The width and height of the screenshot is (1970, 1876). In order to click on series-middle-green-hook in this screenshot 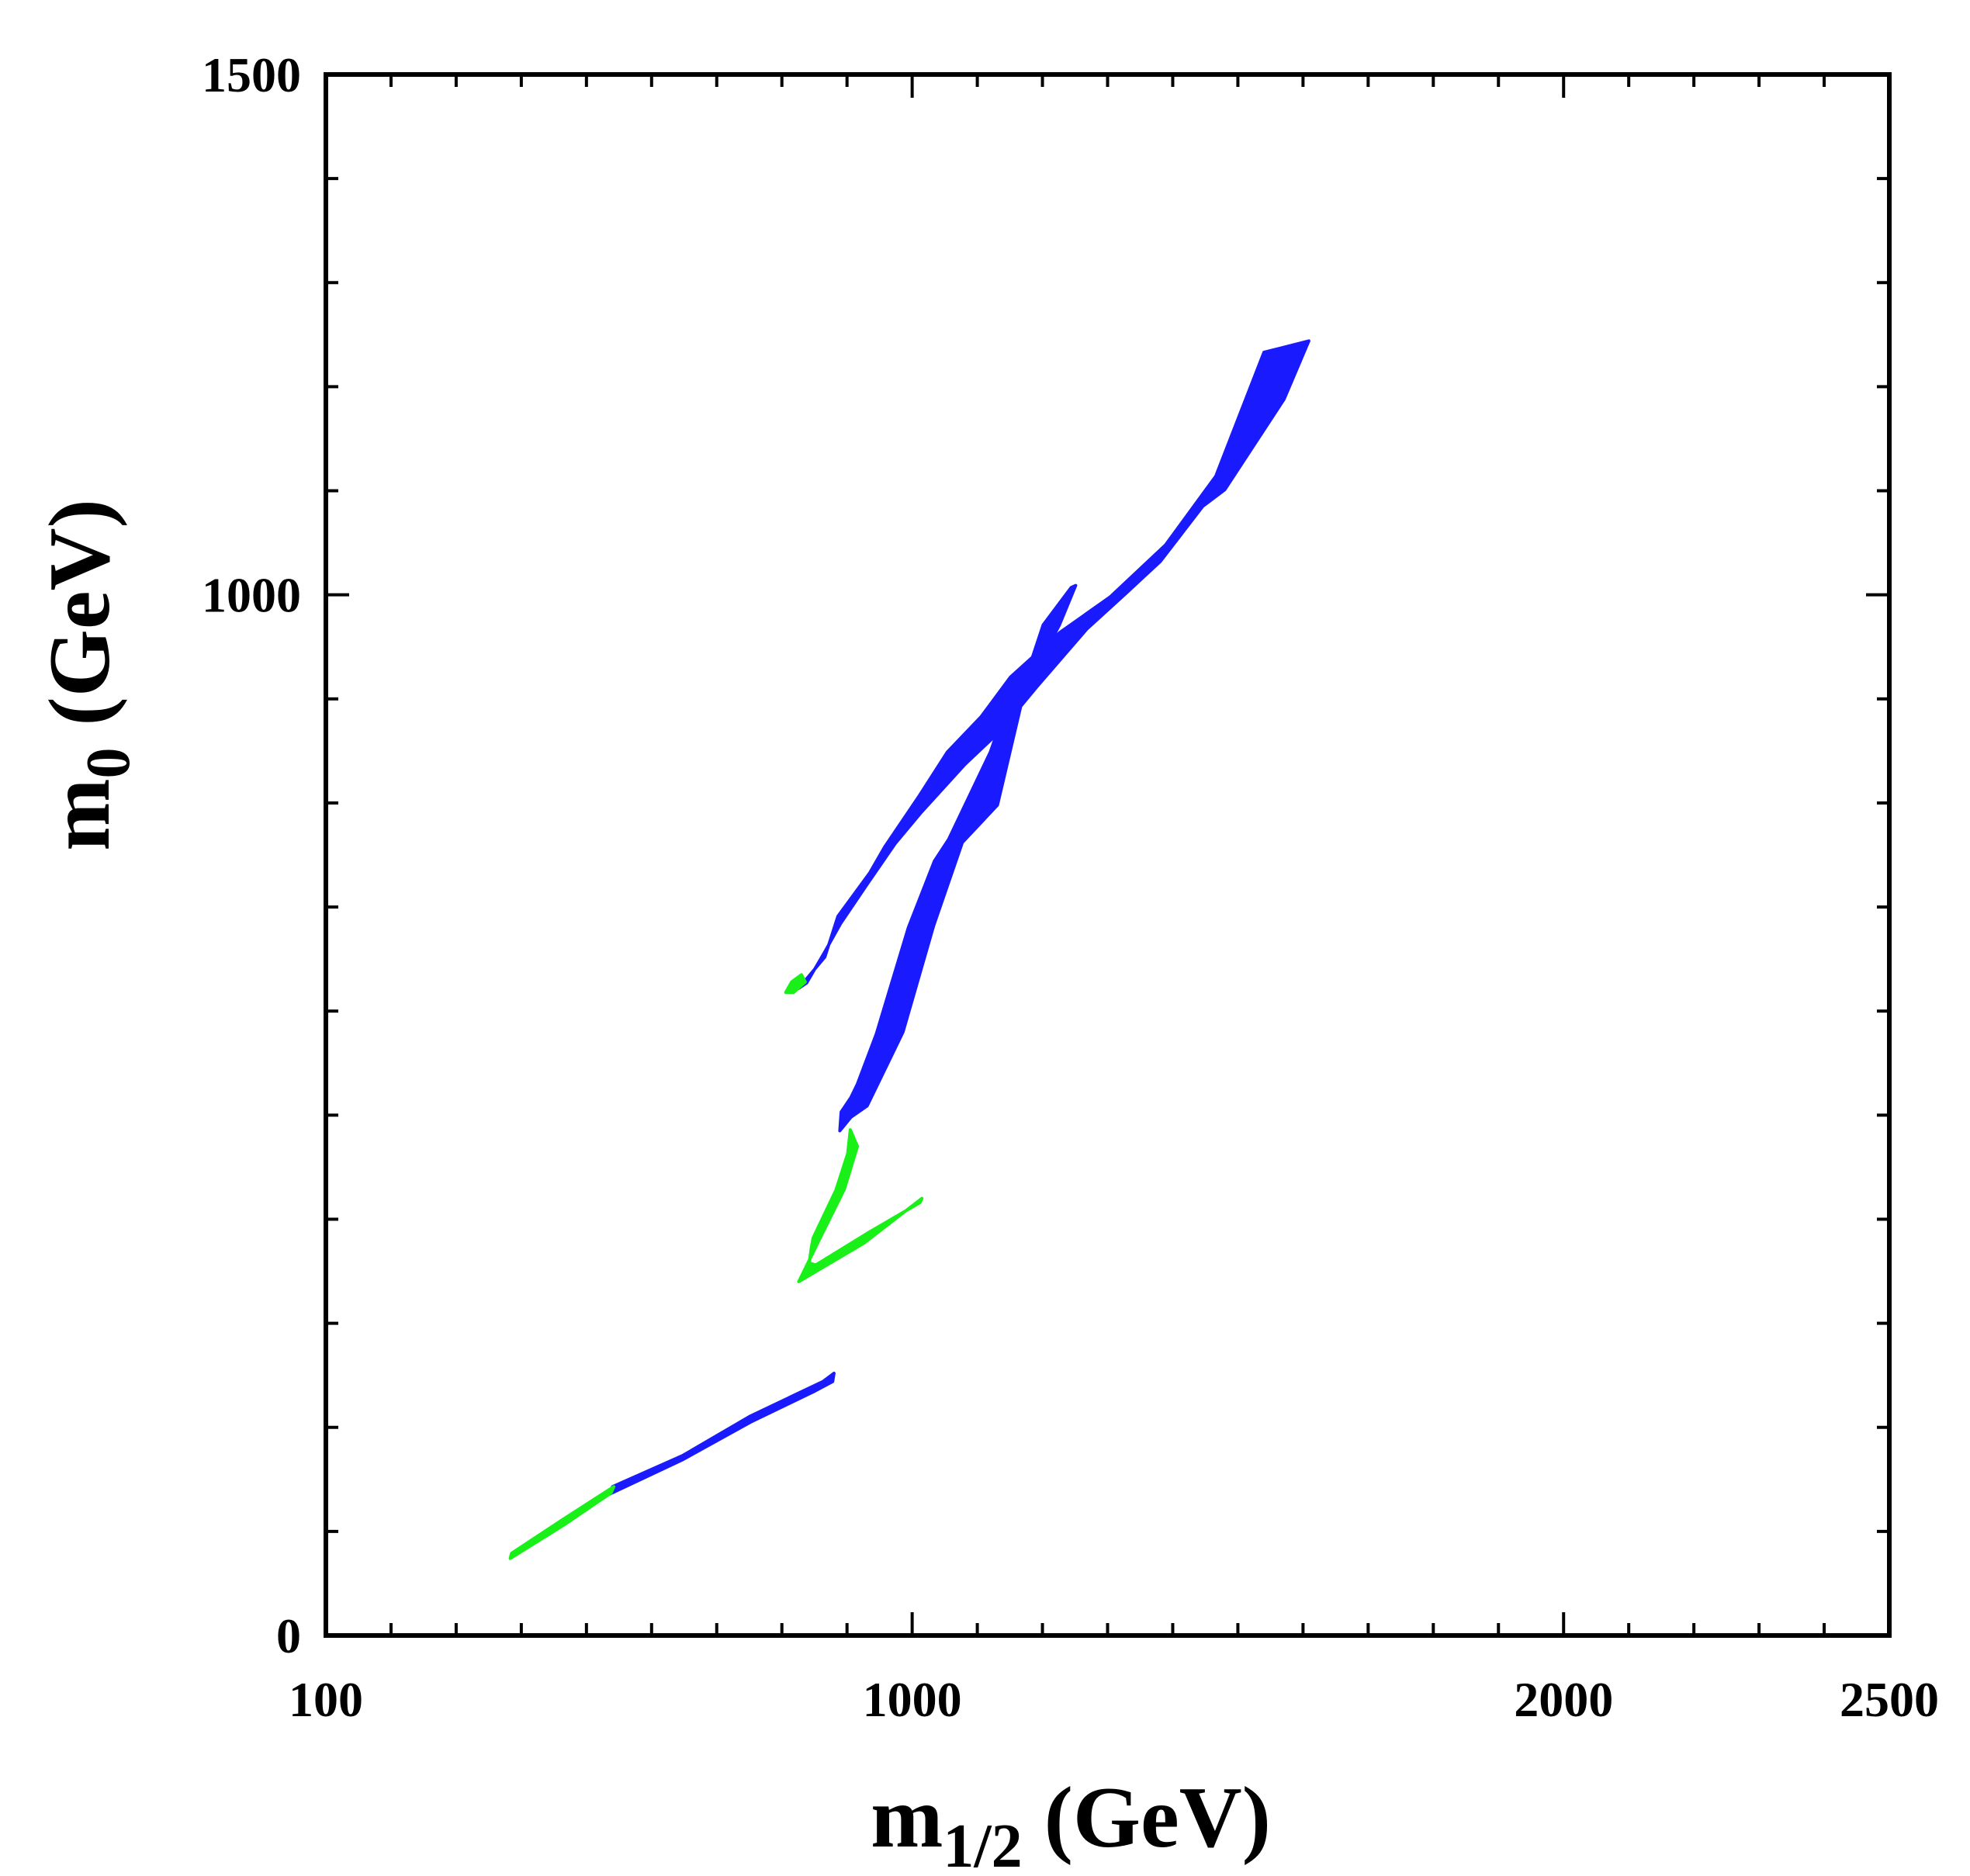, I will do `click(860, 1205)`.